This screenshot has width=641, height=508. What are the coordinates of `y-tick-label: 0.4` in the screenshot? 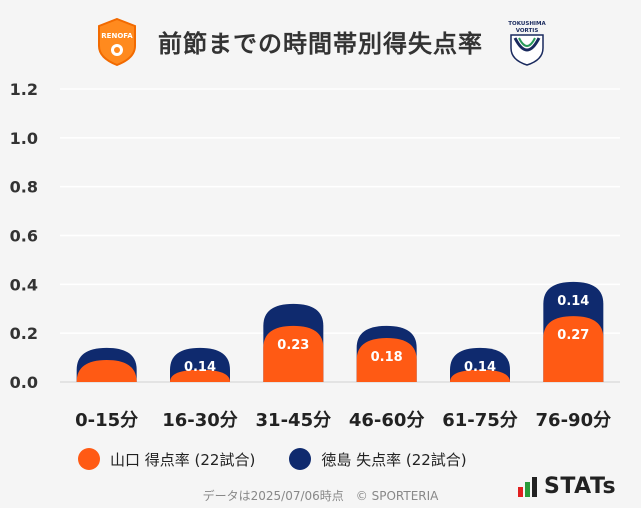 It's located at (24, 284).